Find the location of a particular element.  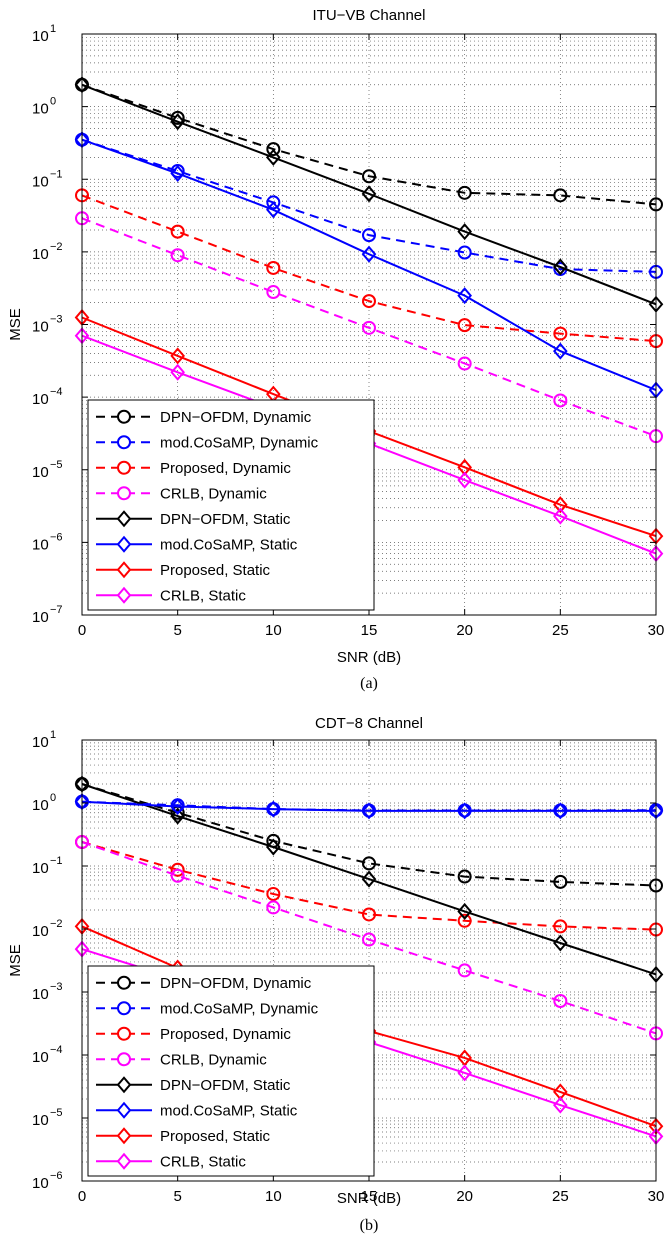

legend-entry: mod.CoSaMP, Dynamic is located at coordinates (207, 1008).